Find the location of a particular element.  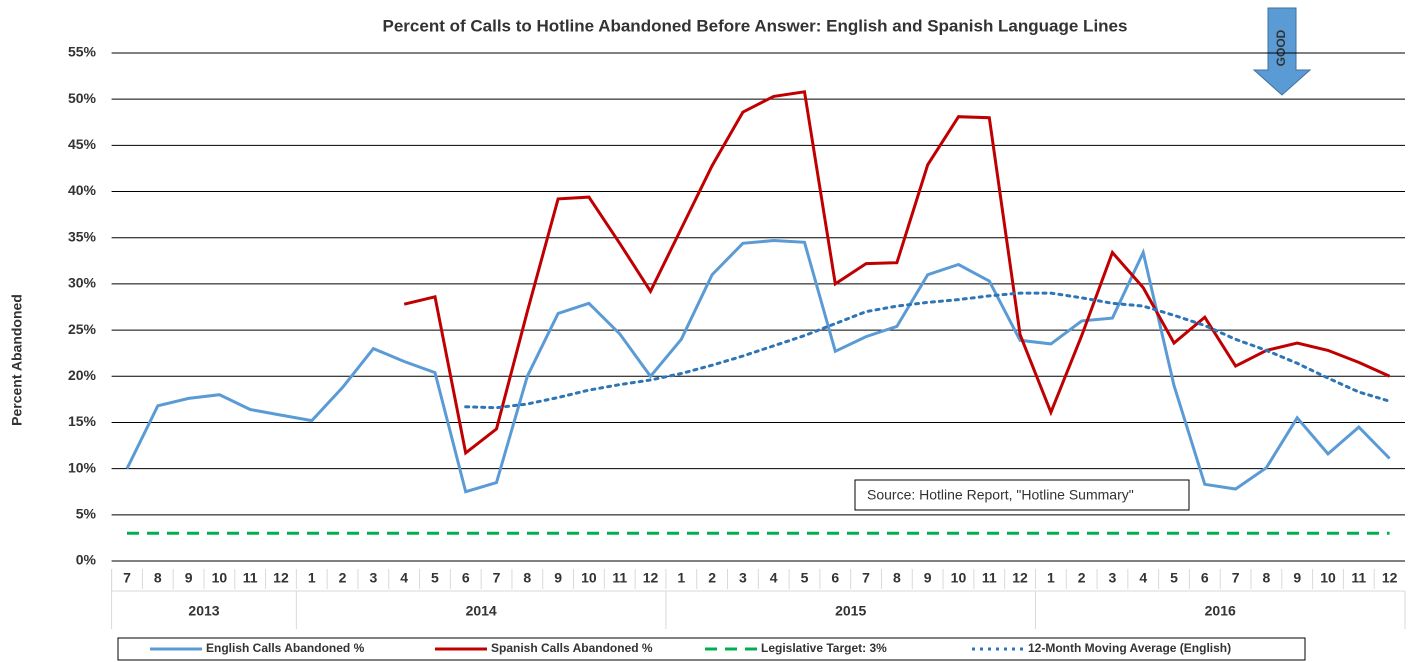

legend-label: Spanish Calls Abandoned % is located at coordinates (572, 648).